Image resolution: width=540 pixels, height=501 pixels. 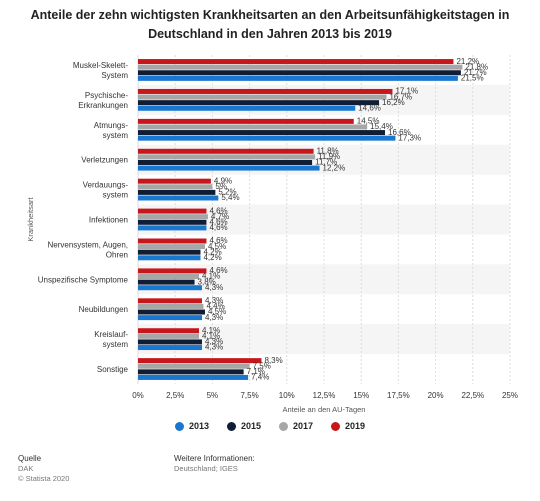 What do you see at coordinates (215, 306) in the screenshot?
I see `value-label: 4,4%` at bounding box center [215, 306].